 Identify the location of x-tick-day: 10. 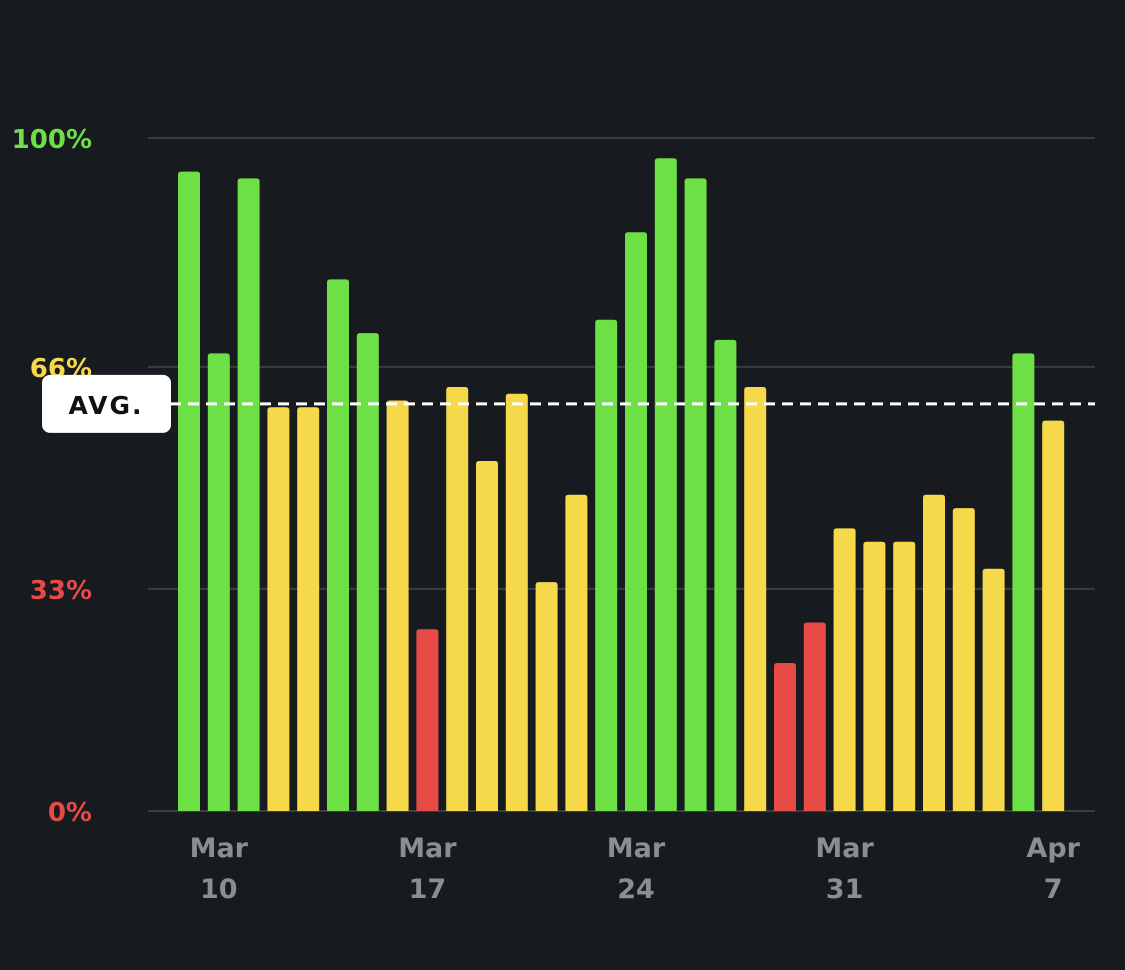
(219, 889).